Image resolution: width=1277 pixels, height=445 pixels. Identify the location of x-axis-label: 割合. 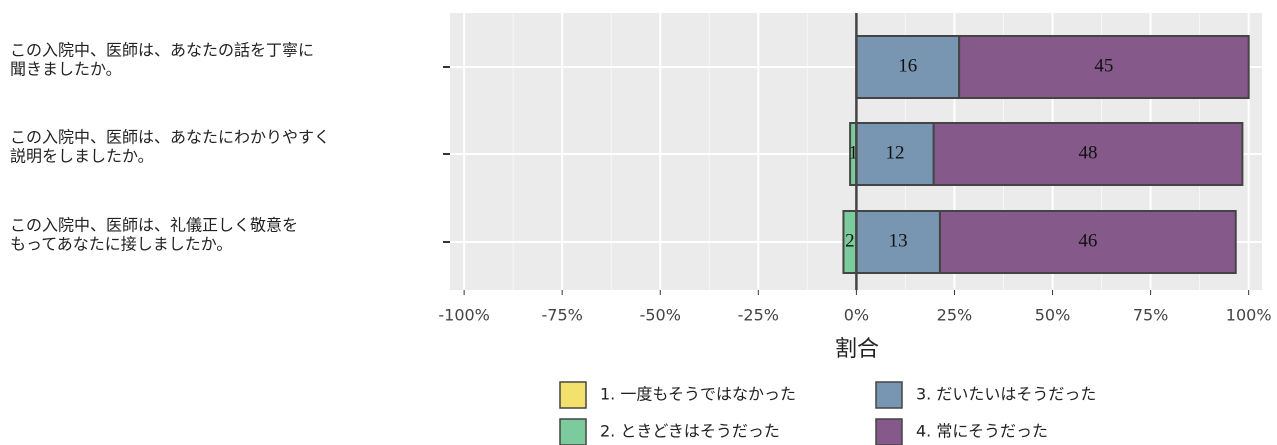
(857, 349).